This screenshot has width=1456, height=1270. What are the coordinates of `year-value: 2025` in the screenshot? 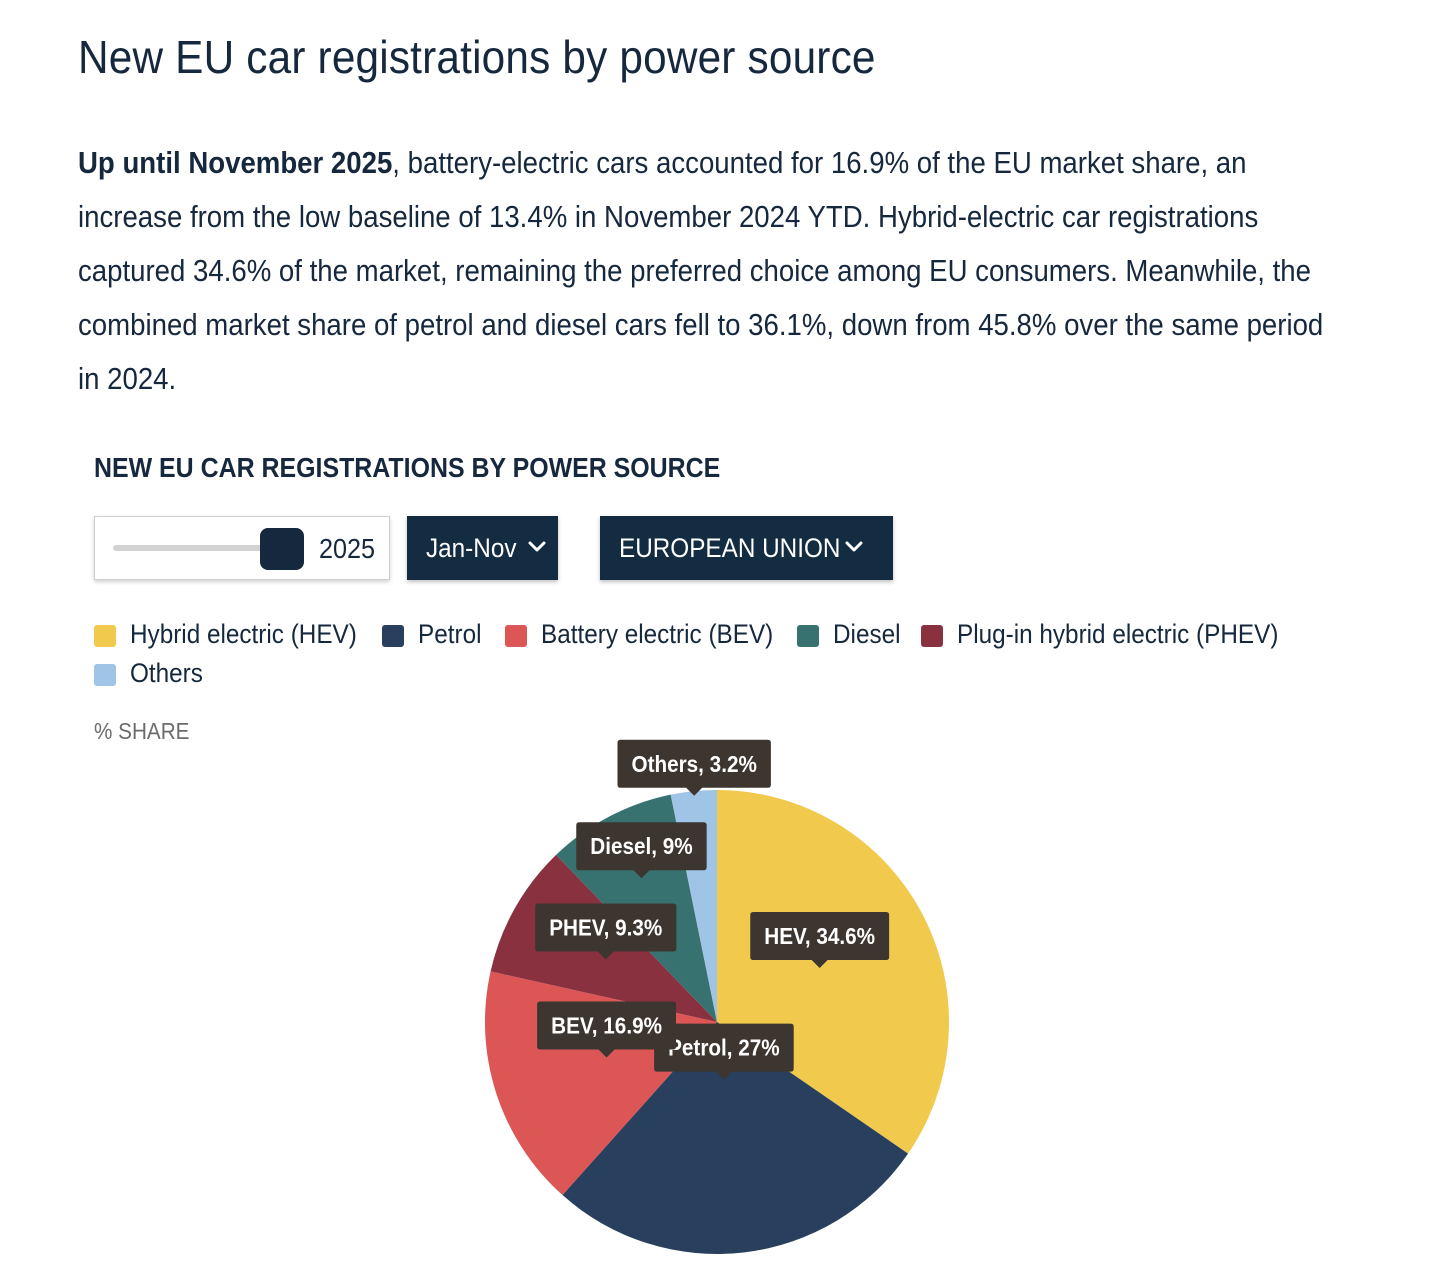 It's located at (347, 548).